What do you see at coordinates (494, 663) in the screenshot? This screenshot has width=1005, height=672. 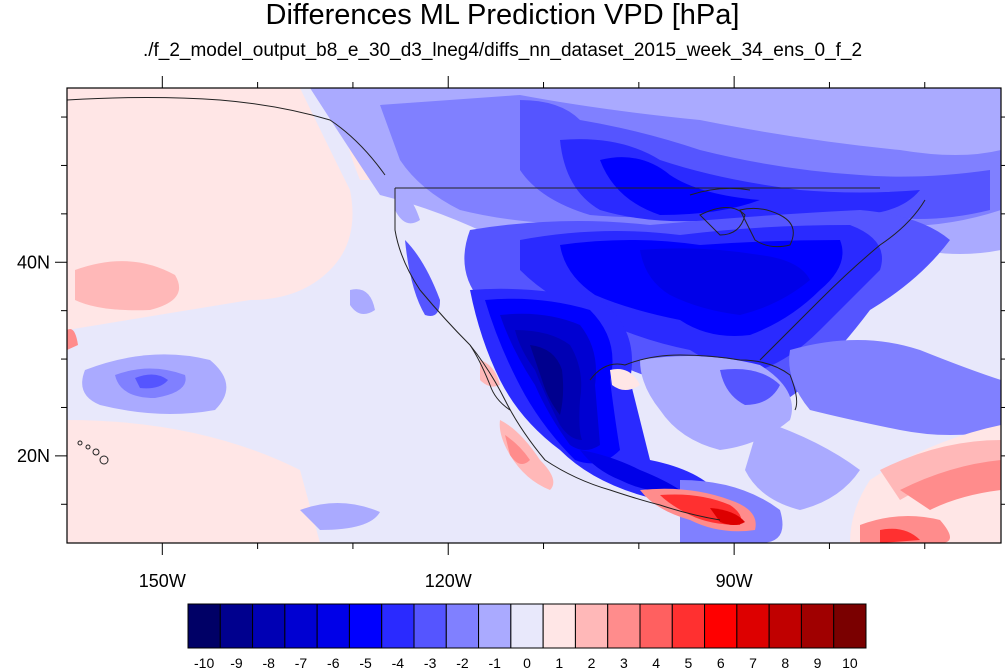 I see `colorbar-label: -1` at bounding box center [494, 663].